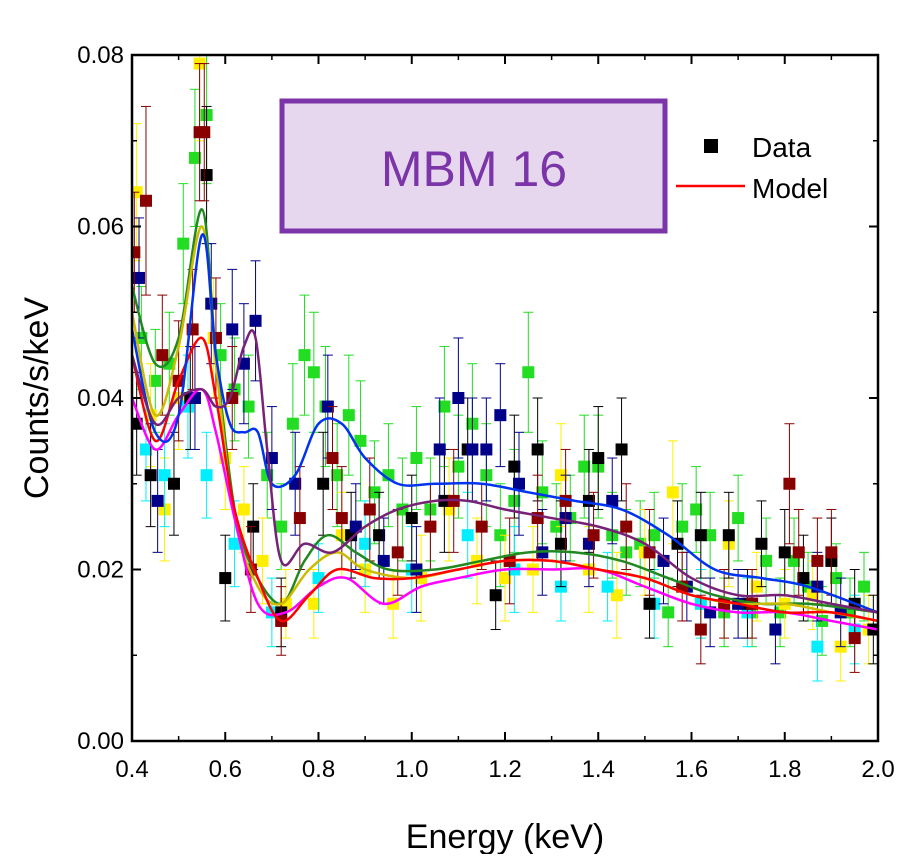  What do you see at coordinates (598, 769) in the screenshot?
I see `x-tick-label: 1.4` at bounding box center [598, 769].